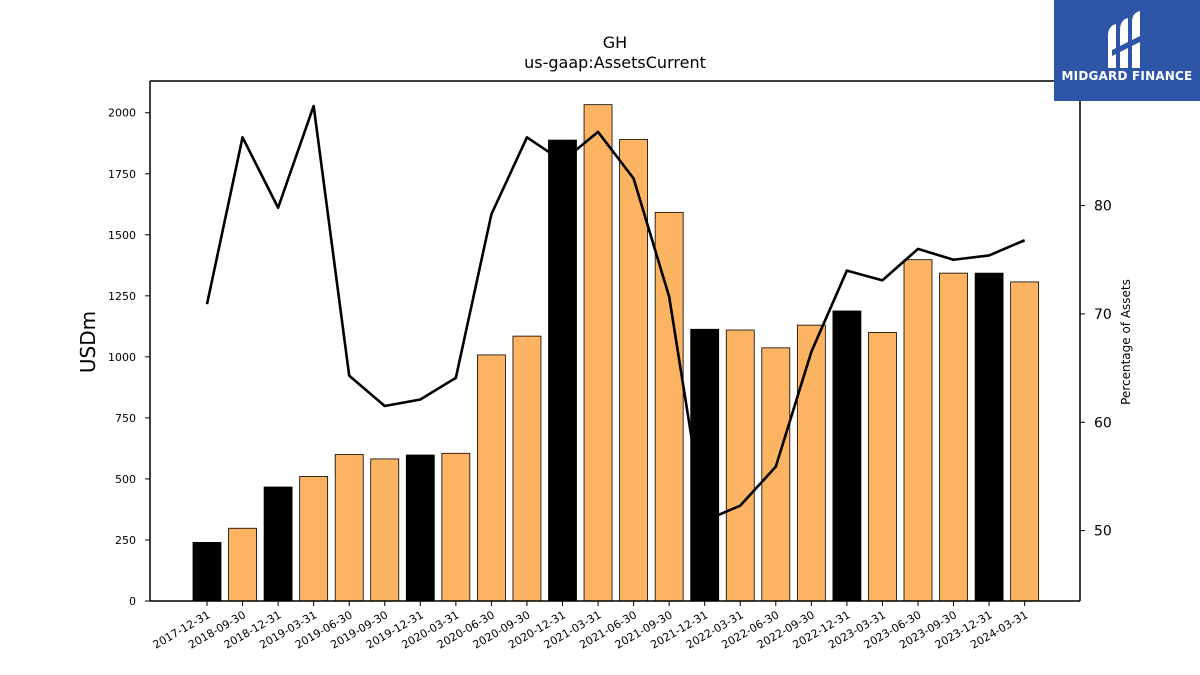 This screenshot has width=1200, height=675. I want to click on brand-logo: MIDGARD FINANCE, so click(1127, 50).